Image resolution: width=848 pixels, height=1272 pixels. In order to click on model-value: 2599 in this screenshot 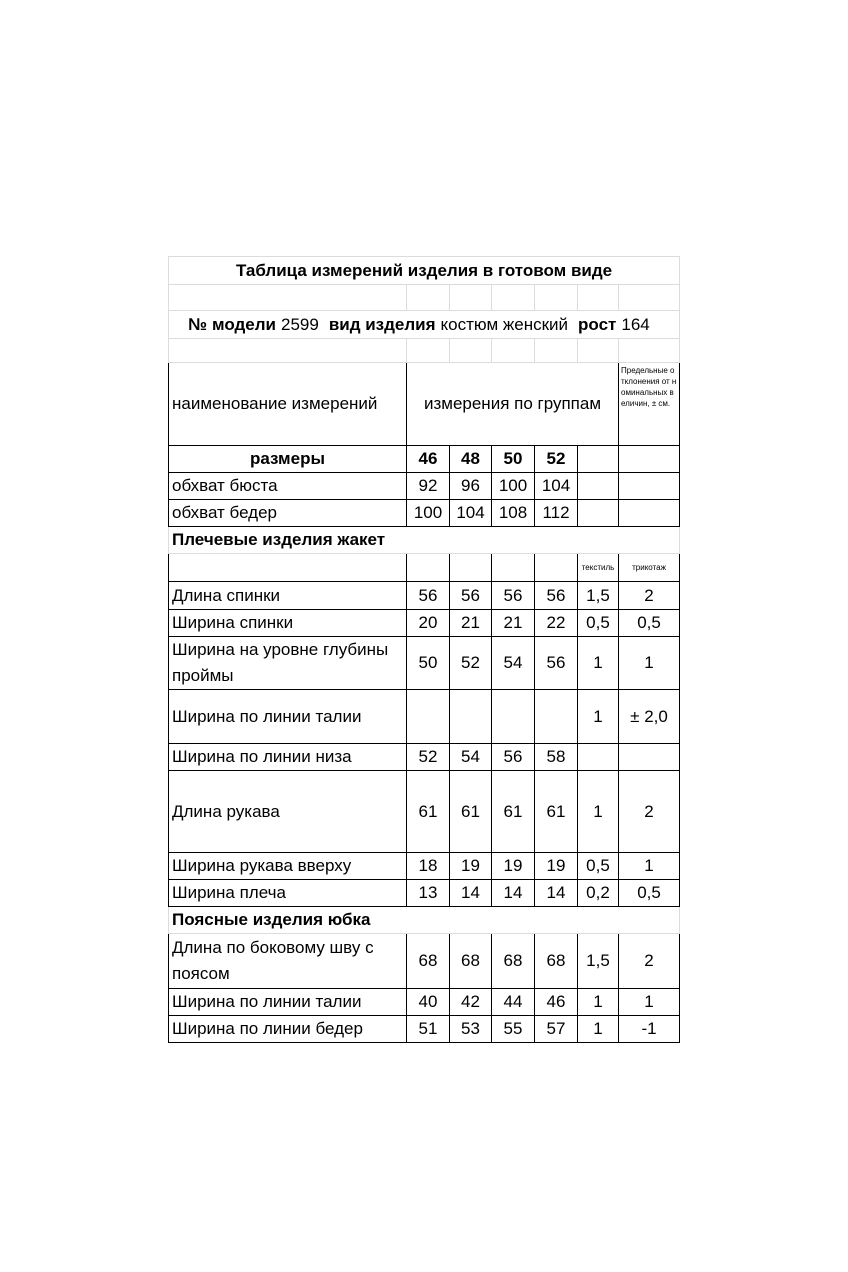, I will do `click(299, 324)`.